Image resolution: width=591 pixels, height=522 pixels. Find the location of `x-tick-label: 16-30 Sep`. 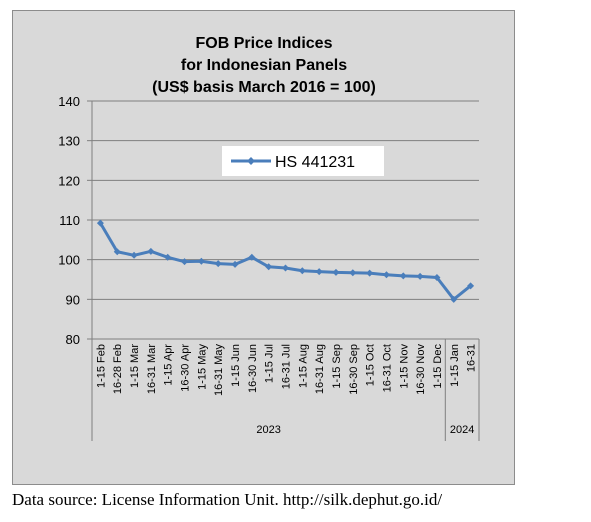

x-tick-label: 16-30 Sep is located at coordinates (354, 369).